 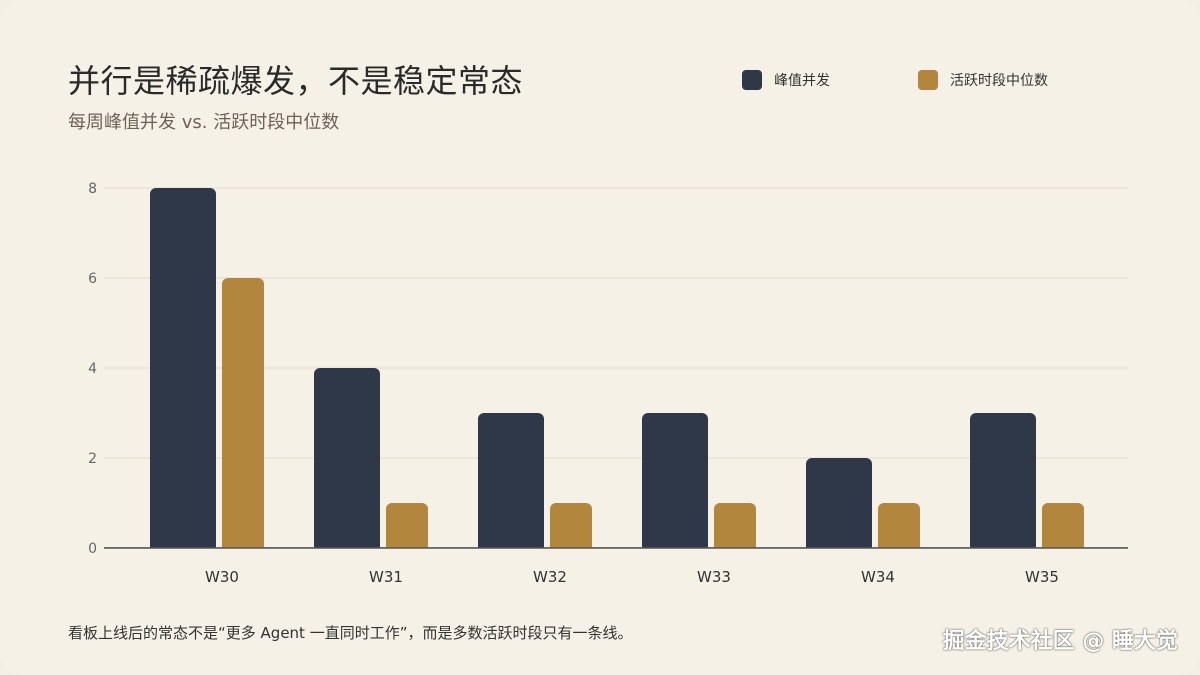 I want to click on legend-label-peak: 峰值并发, so click(x=802, y=81).